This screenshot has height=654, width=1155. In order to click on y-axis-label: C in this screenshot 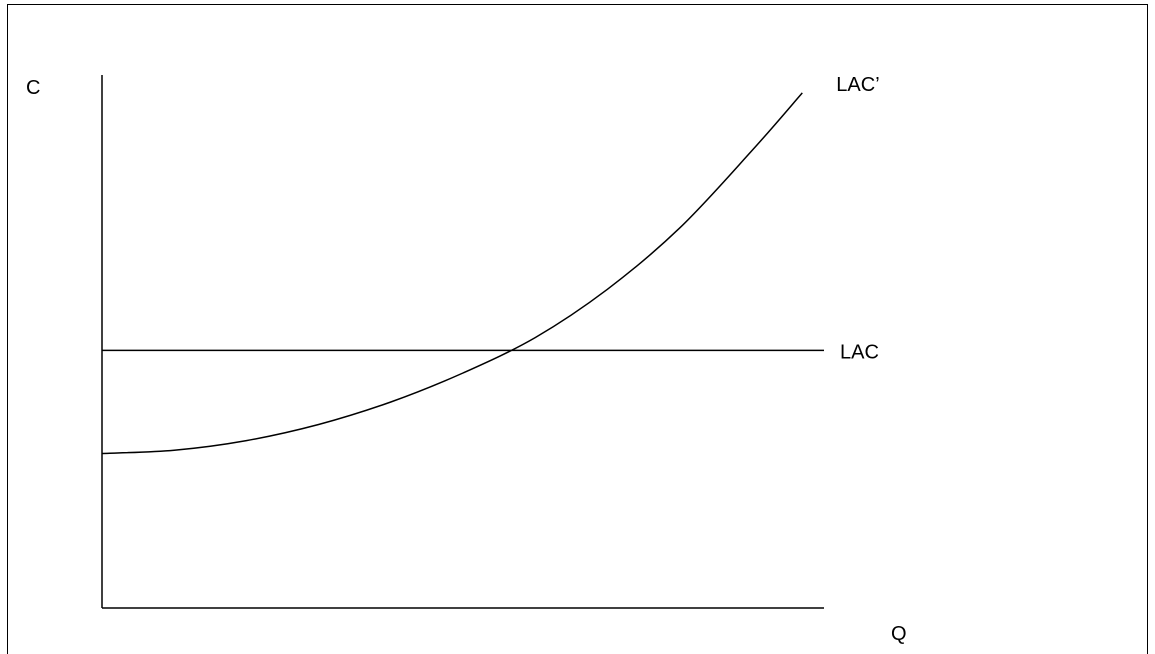, I will do `click(33, 88)`.